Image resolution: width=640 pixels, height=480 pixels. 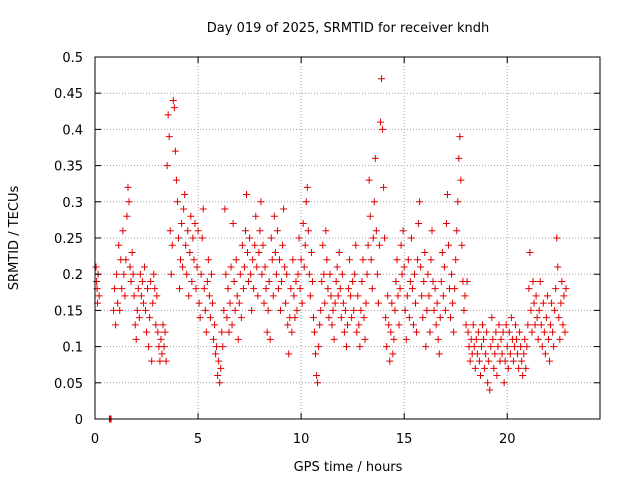 I want to click on y-axis-title: SRMTID / TECUs, so click(x=14, y=238).